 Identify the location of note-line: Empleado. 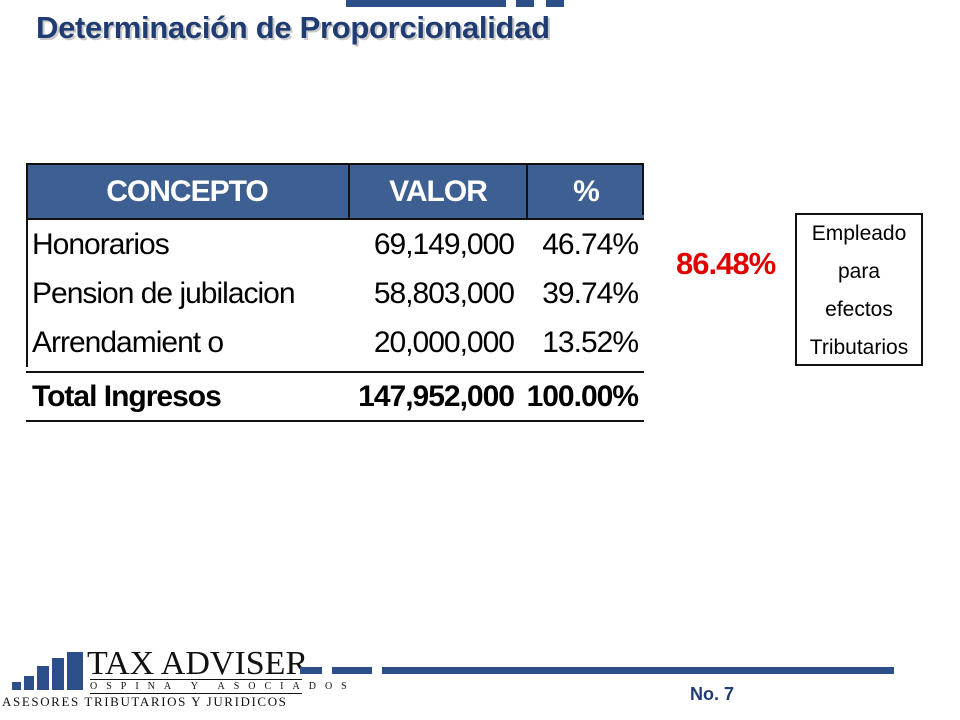
(859, 233).